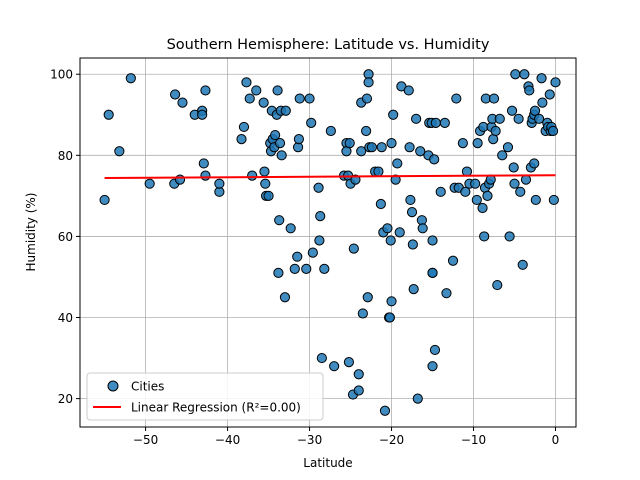  Describe the element at coordinates (346, 437) in the screenshot. I see `x-axis: −50 −40 −30 −20 −10 0` at that location.